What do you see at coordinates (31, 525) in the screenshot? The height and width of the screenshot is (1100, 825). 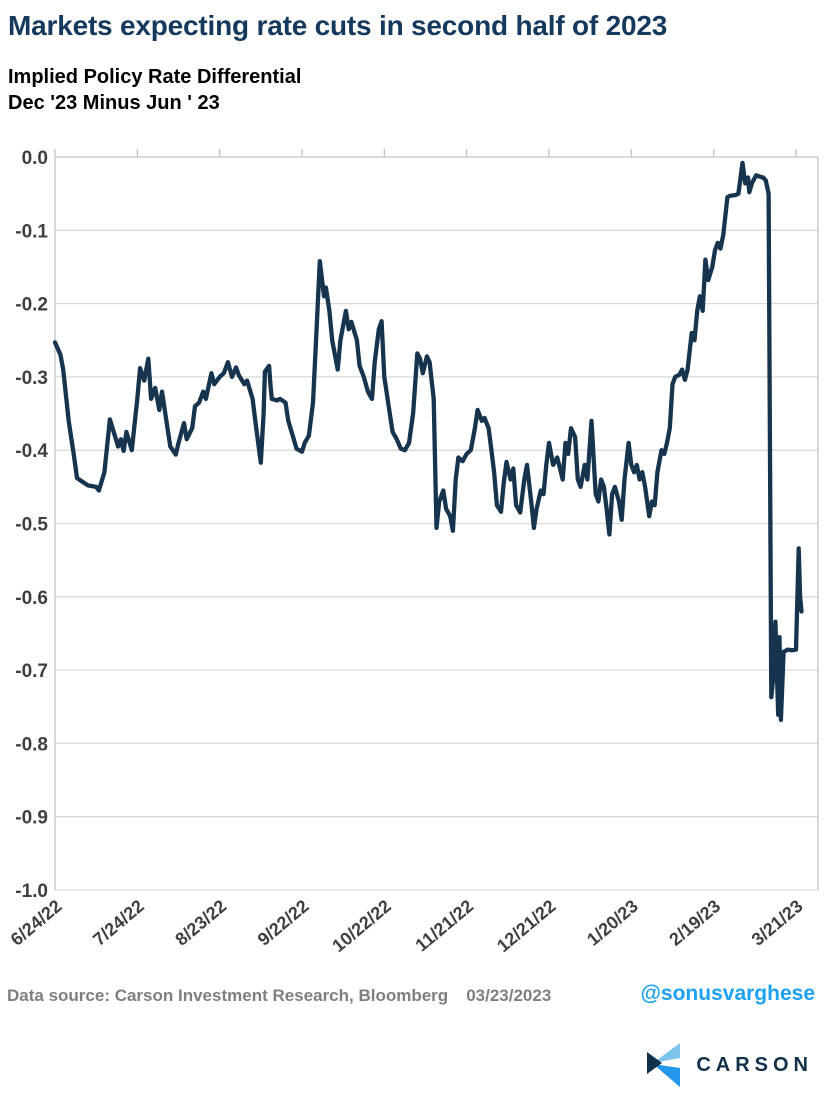 I see `y-tick-label: -0.5` at bounding box center [31, 525].